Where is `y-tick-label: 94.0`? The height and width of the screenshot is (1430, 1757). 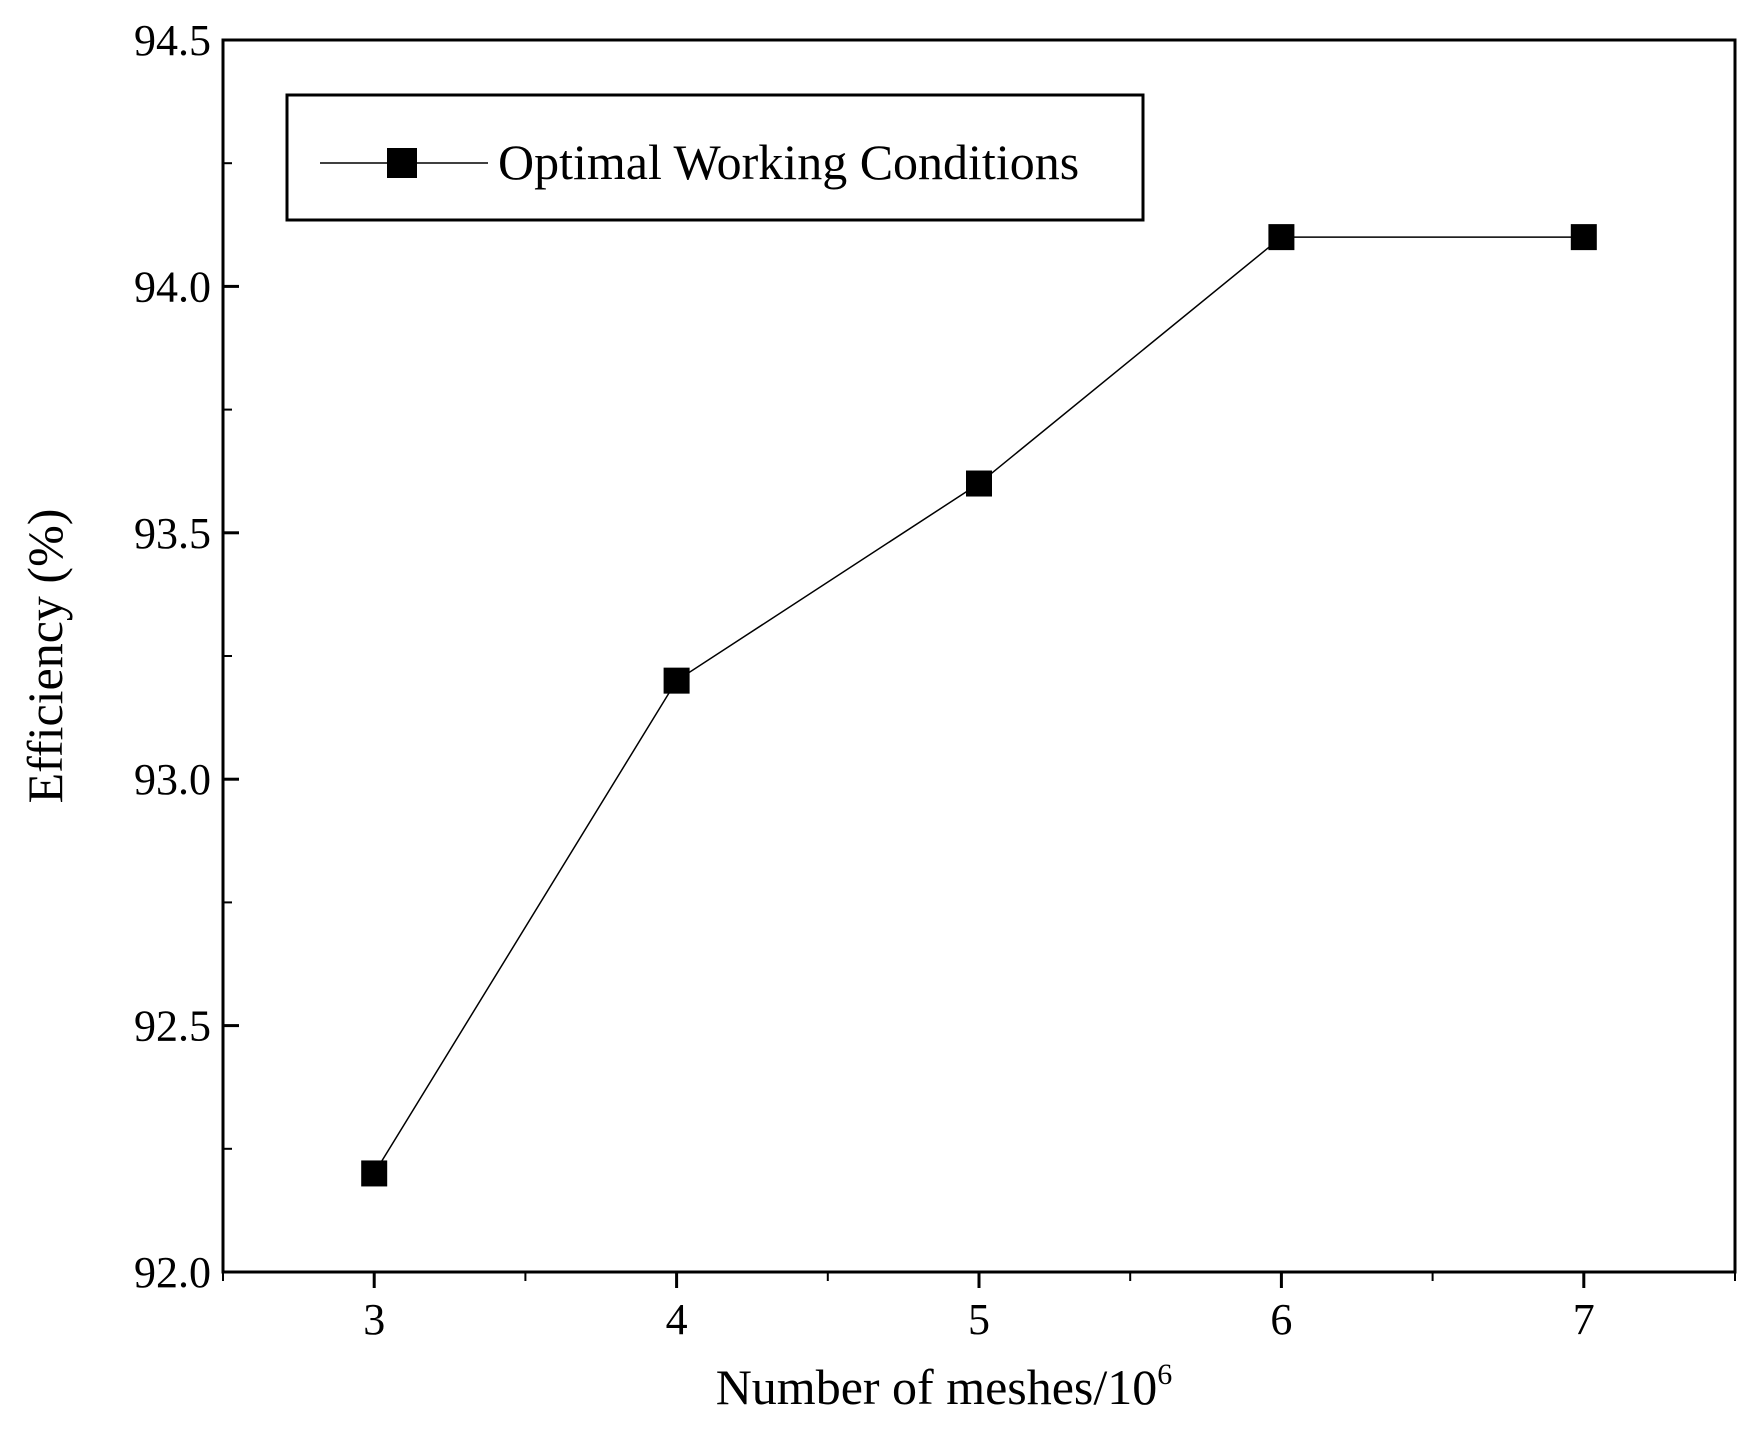 y-tick-label: 94.0 is located at coordinates (172, 286).